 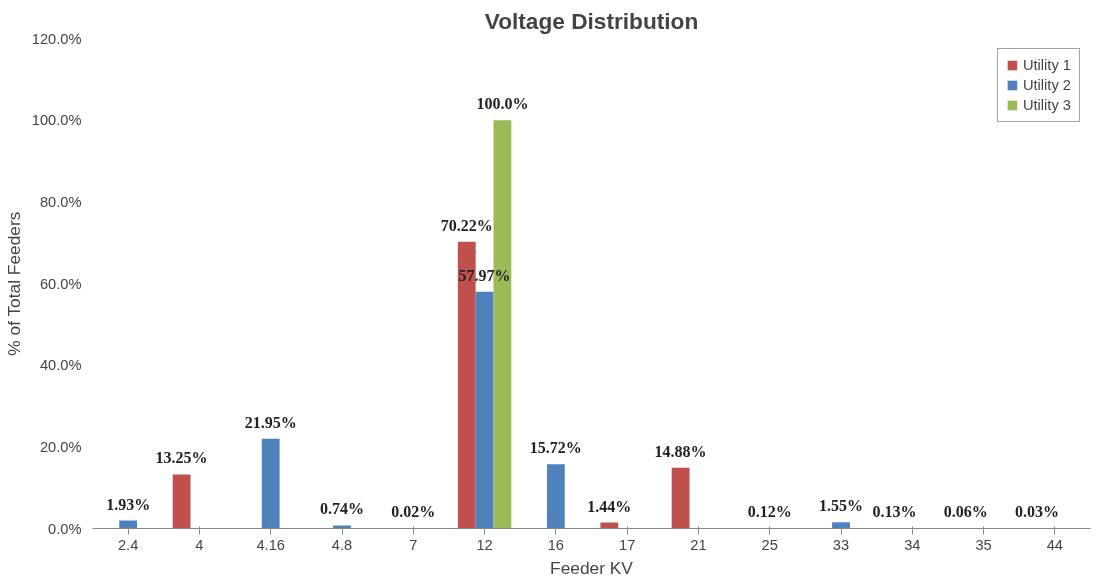 I want to click on x-tick-label: 4.16, so click(x=270, y=544).